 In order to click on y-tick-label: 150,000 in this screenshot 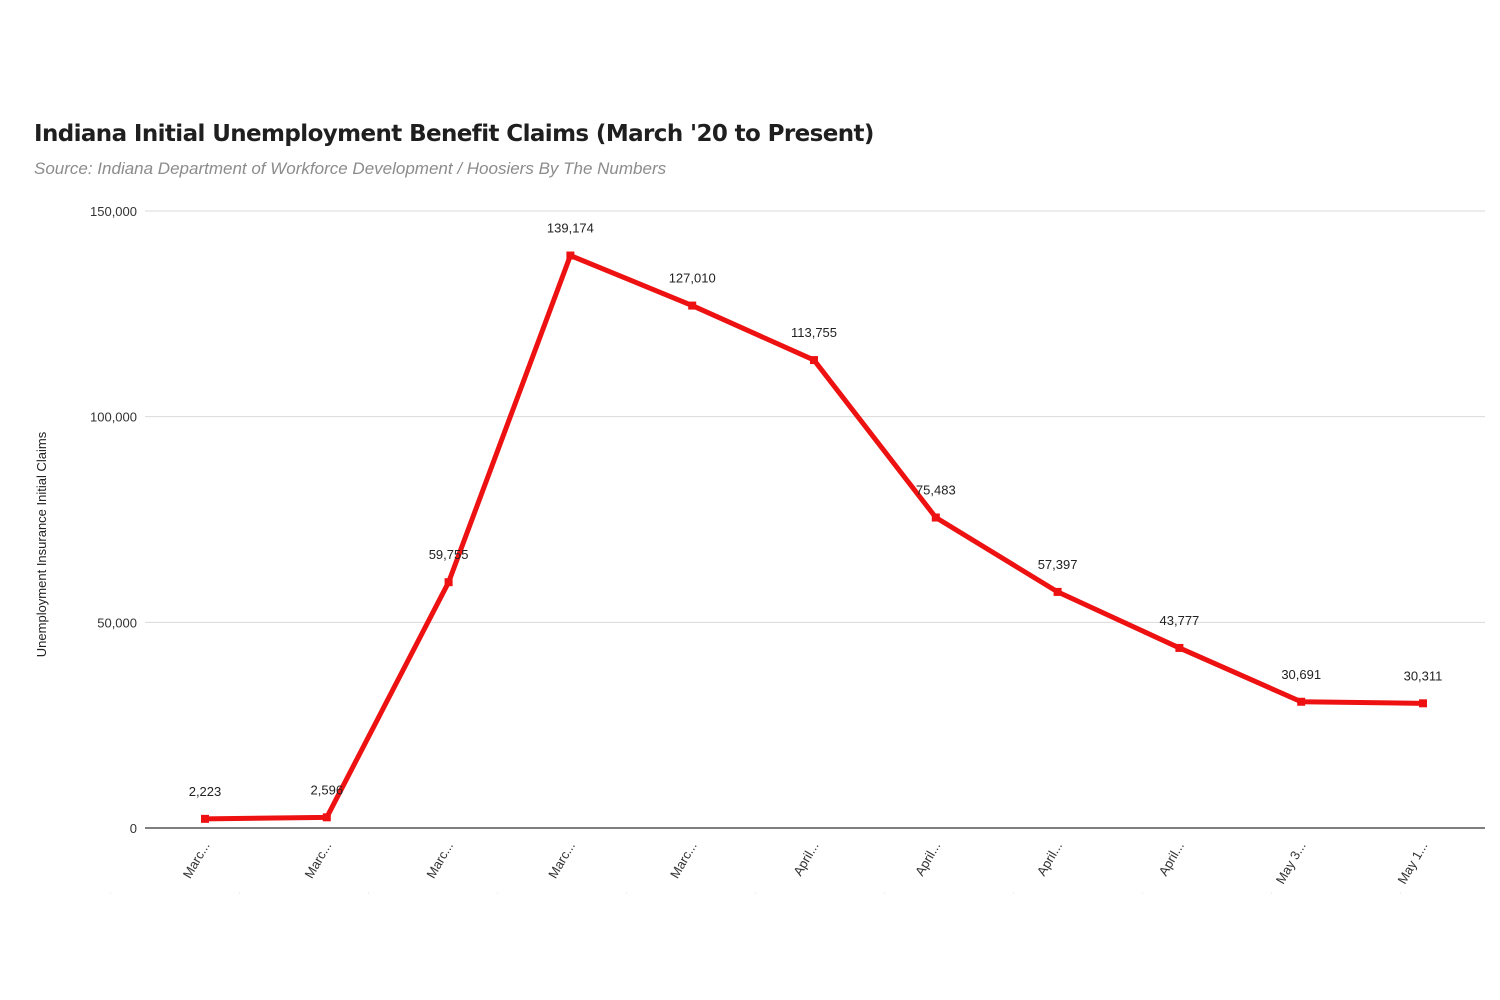, I will do `click(113, 211)`.